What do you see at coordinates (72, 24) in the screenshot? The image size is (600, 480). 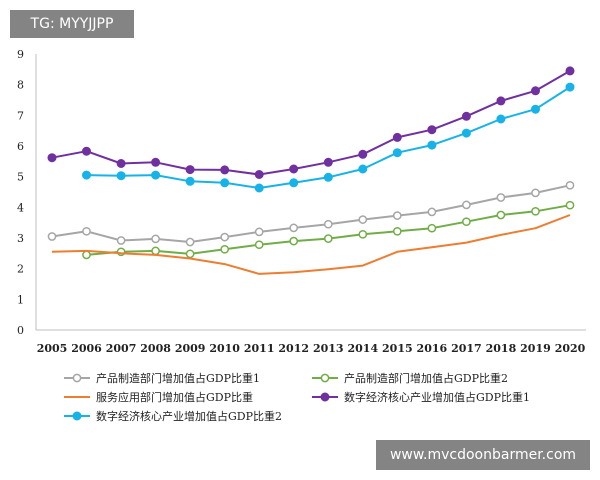 I see `watermark-top-left: TG: MYYJJPP` at bounding box center [72, 24].